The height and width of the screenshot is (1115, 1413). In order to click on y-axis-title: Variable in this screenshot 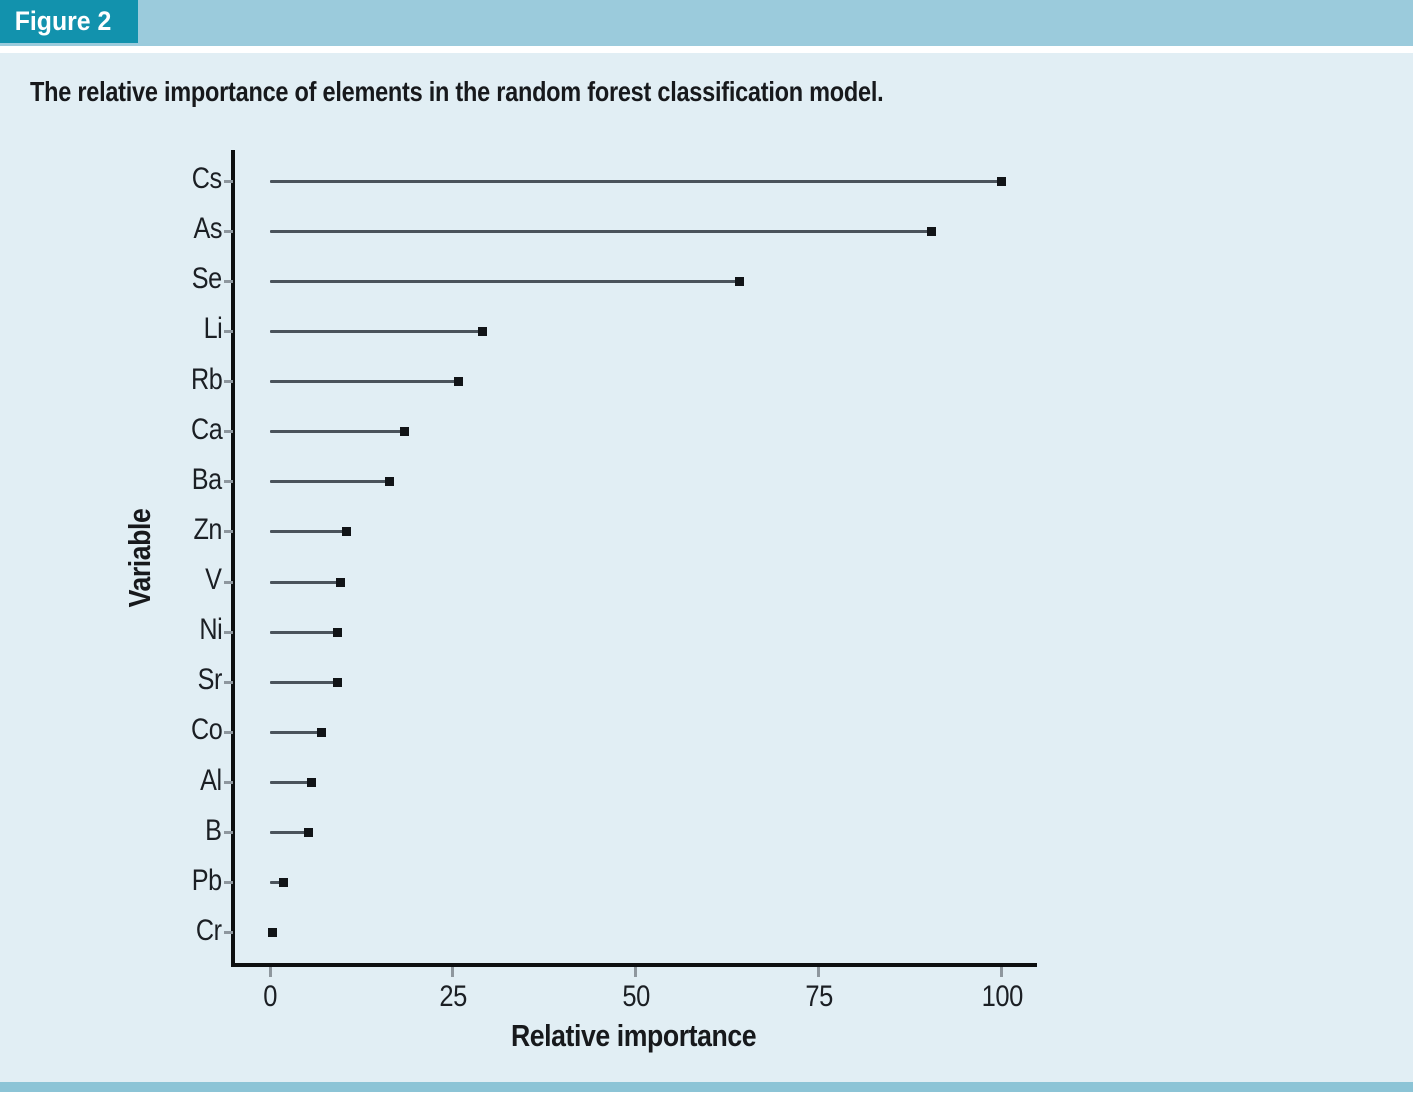, I will do `click(139, 558)`.